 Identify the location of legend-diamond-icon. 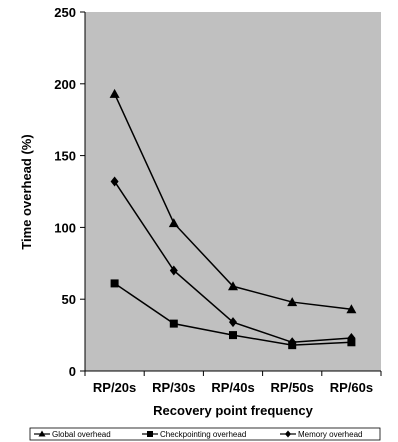
(288, 434).